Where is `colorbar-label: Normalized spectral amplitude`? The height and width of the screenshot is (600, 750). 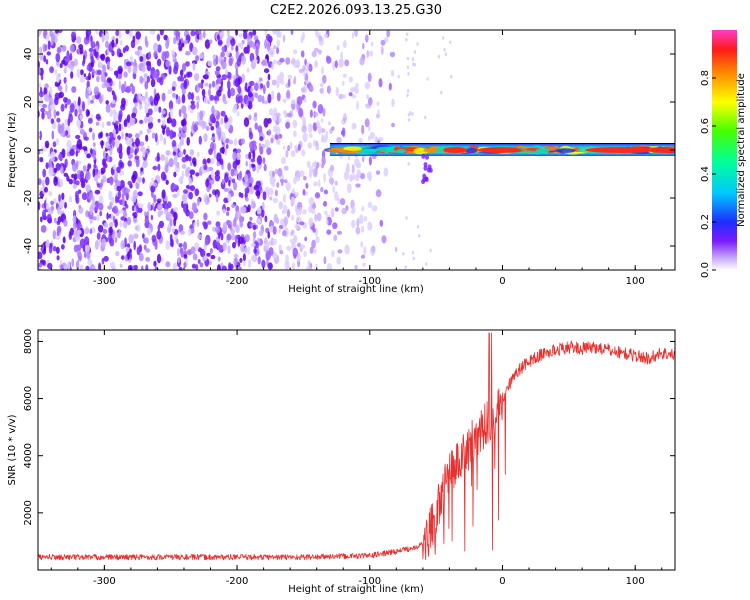
colorbar-label: Normalized spectral amplitude is located at coordinates (741, 150).